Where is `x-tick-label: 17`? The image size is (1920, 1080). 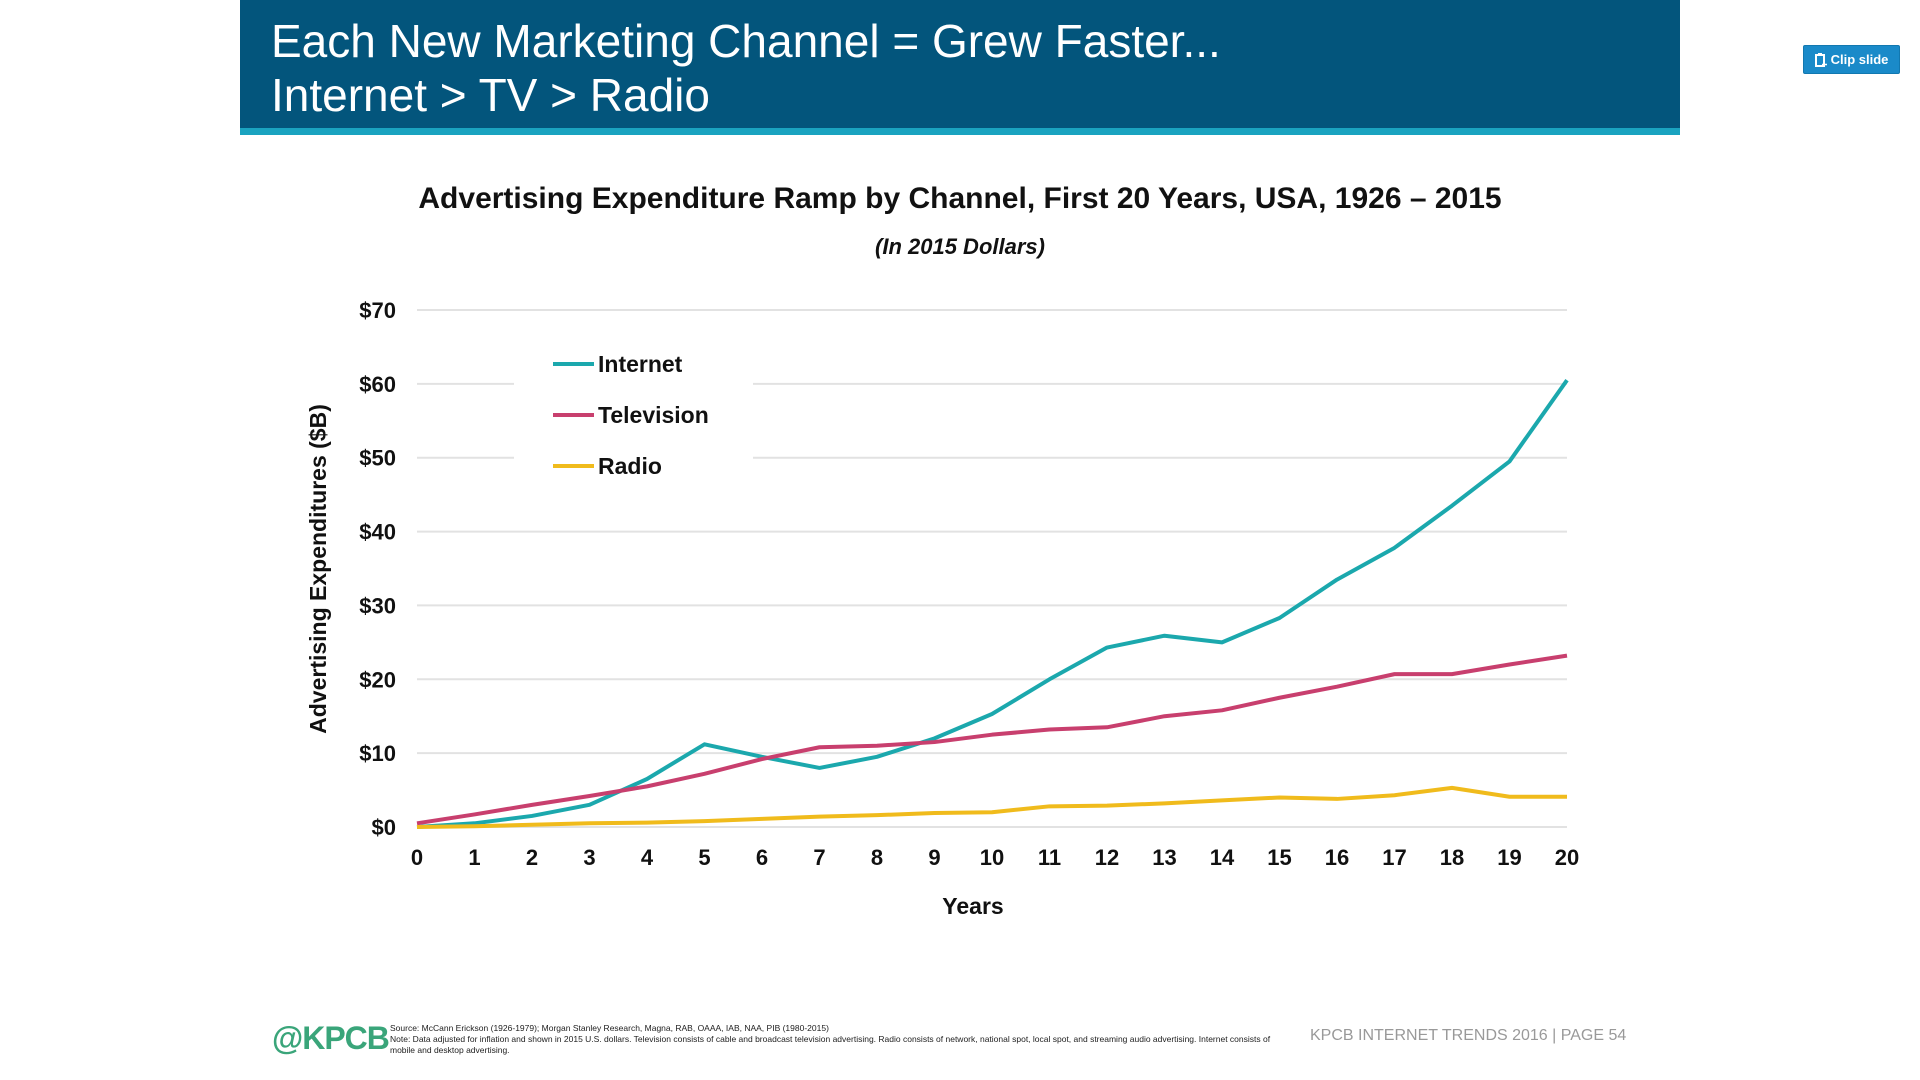
x-tick-label: 17 is located at coordinates (1394, 857).